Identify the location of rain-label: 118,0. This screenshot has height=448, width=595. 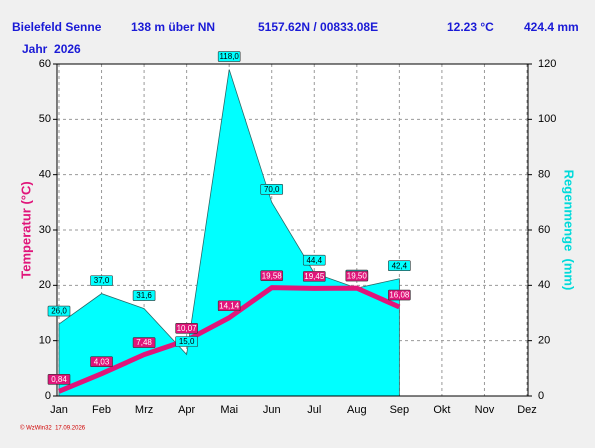
(229, 56).